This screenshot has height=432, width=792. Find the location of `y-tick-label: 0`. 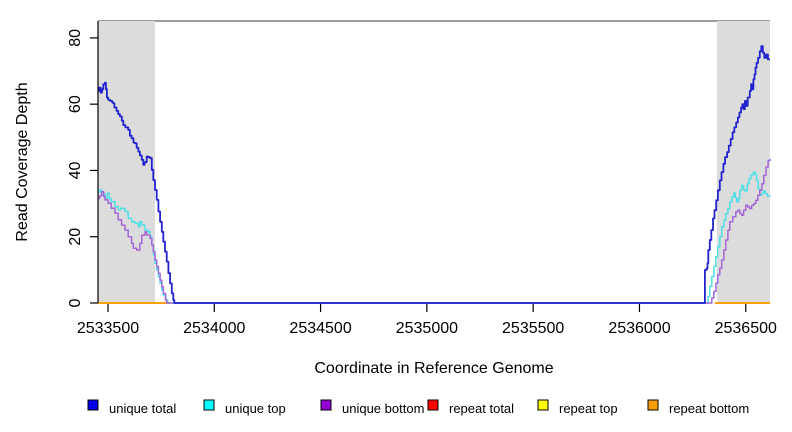

y-tick-label: 0 is located at coordinates (75, 302).